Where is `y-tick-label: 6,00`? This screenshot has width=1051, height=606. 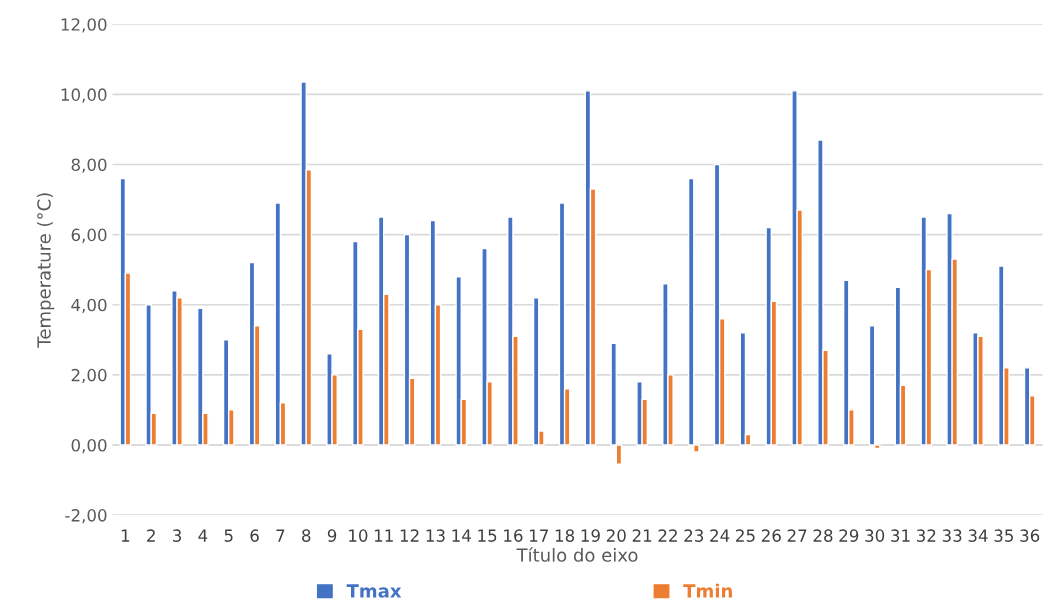 y-tick-label: 6,00 is located at coordinates (89, 235).